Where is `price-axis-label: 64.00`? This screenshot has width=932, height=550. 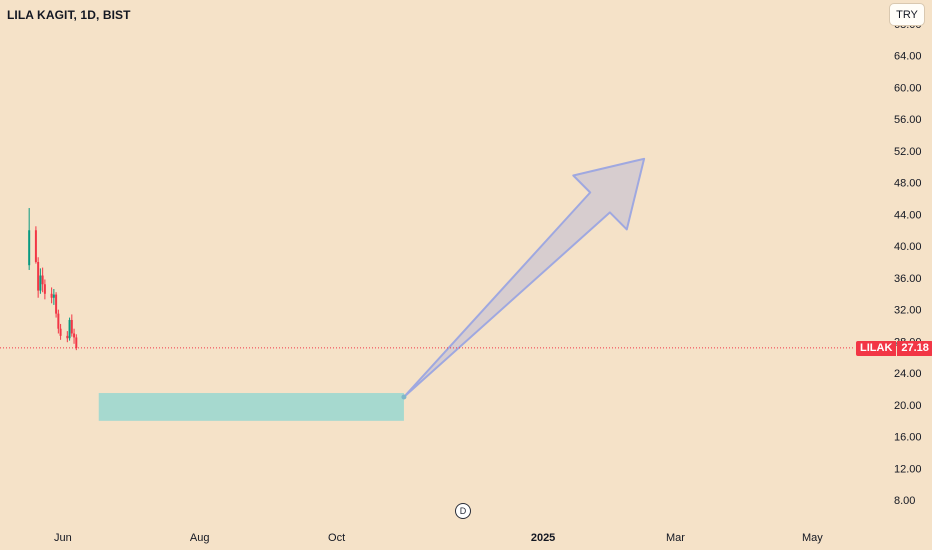
price-axis-label: 64.00 is located at coordinates (908, 57).